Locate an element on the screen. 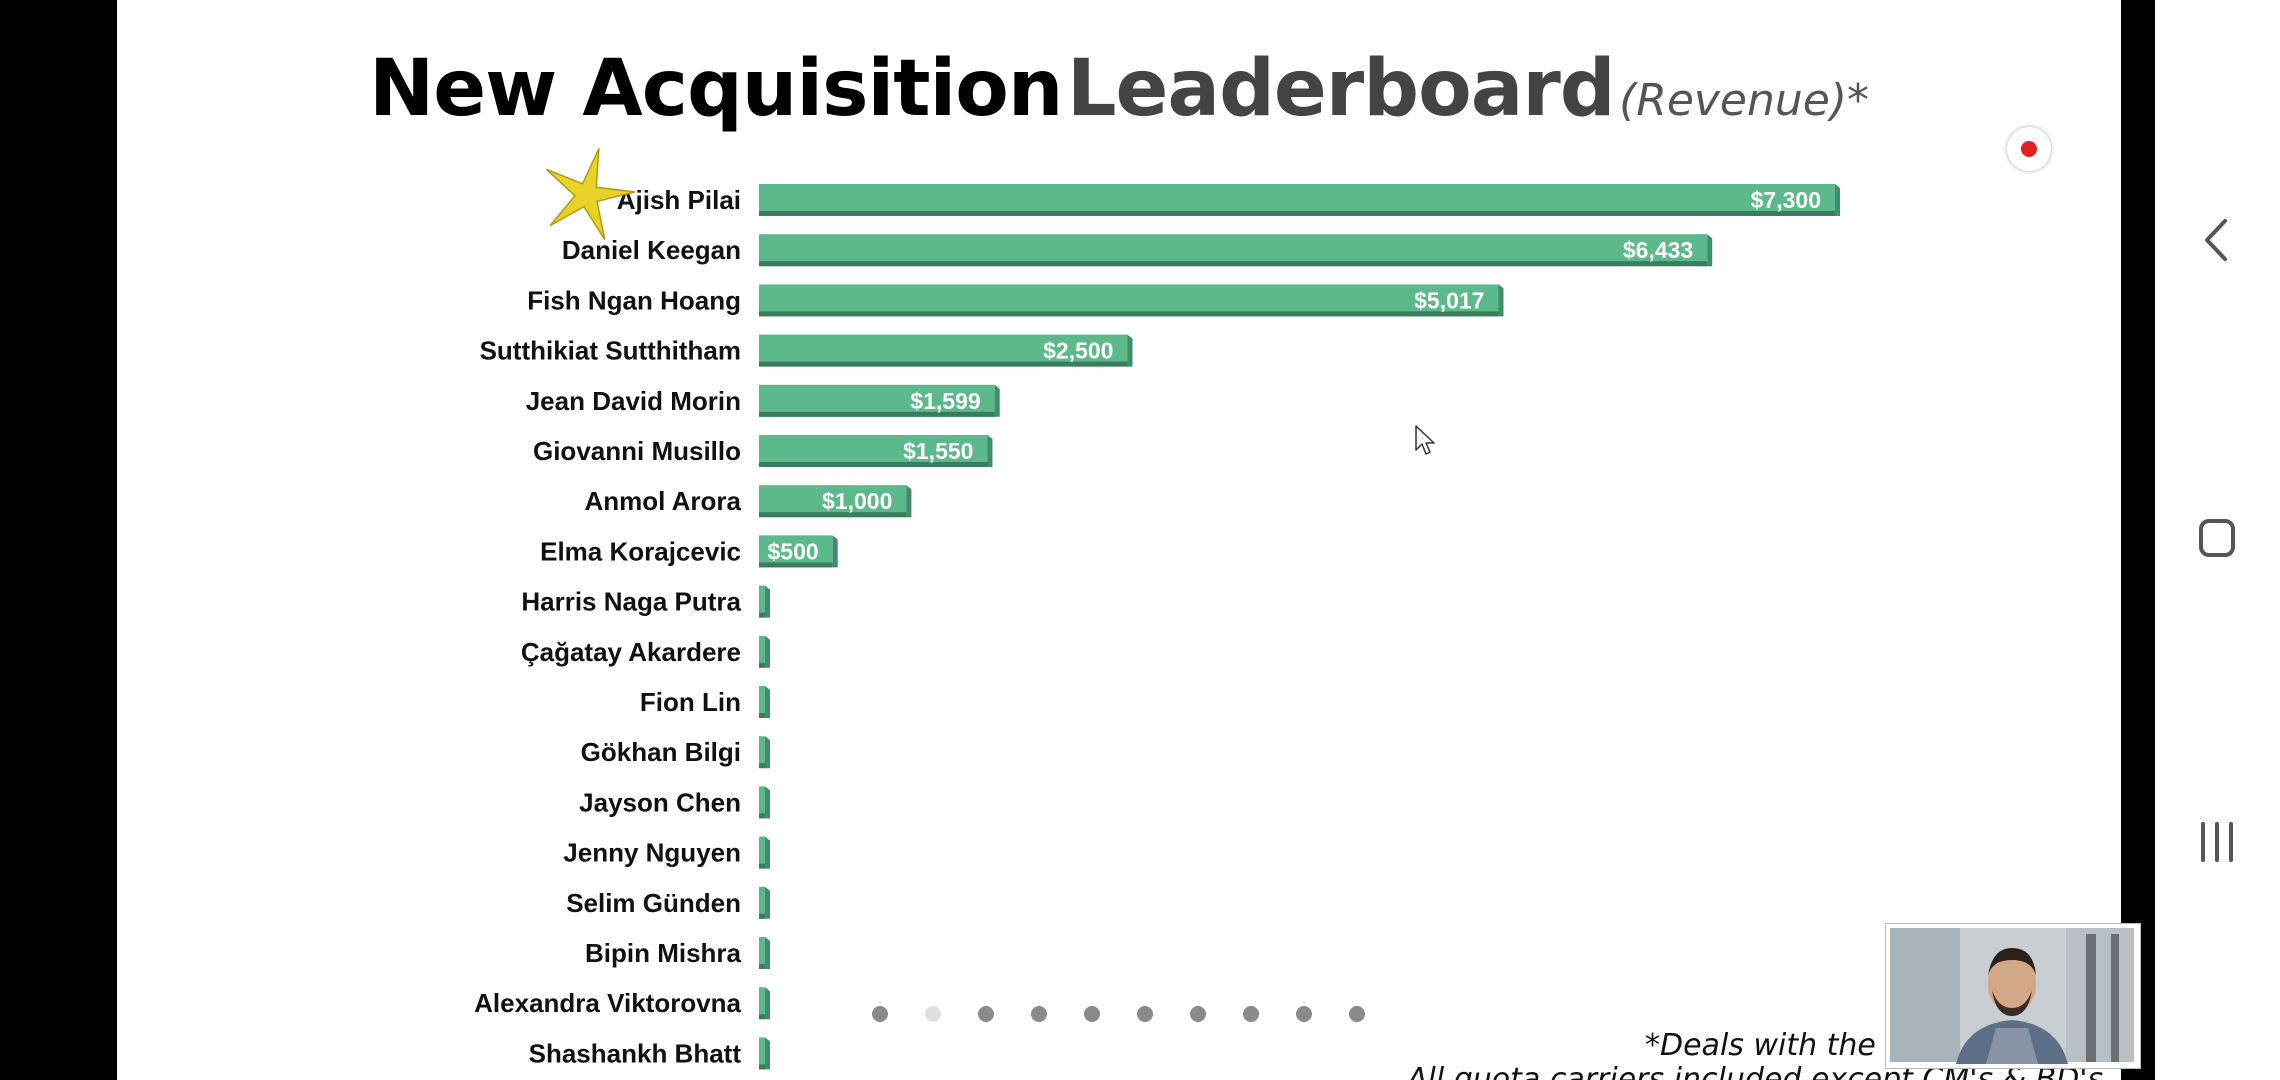 Image resolution: width=2280 pixels, height=1080 pixels. category-label: Çağatay Akardere is located at coordinates (631, 652).